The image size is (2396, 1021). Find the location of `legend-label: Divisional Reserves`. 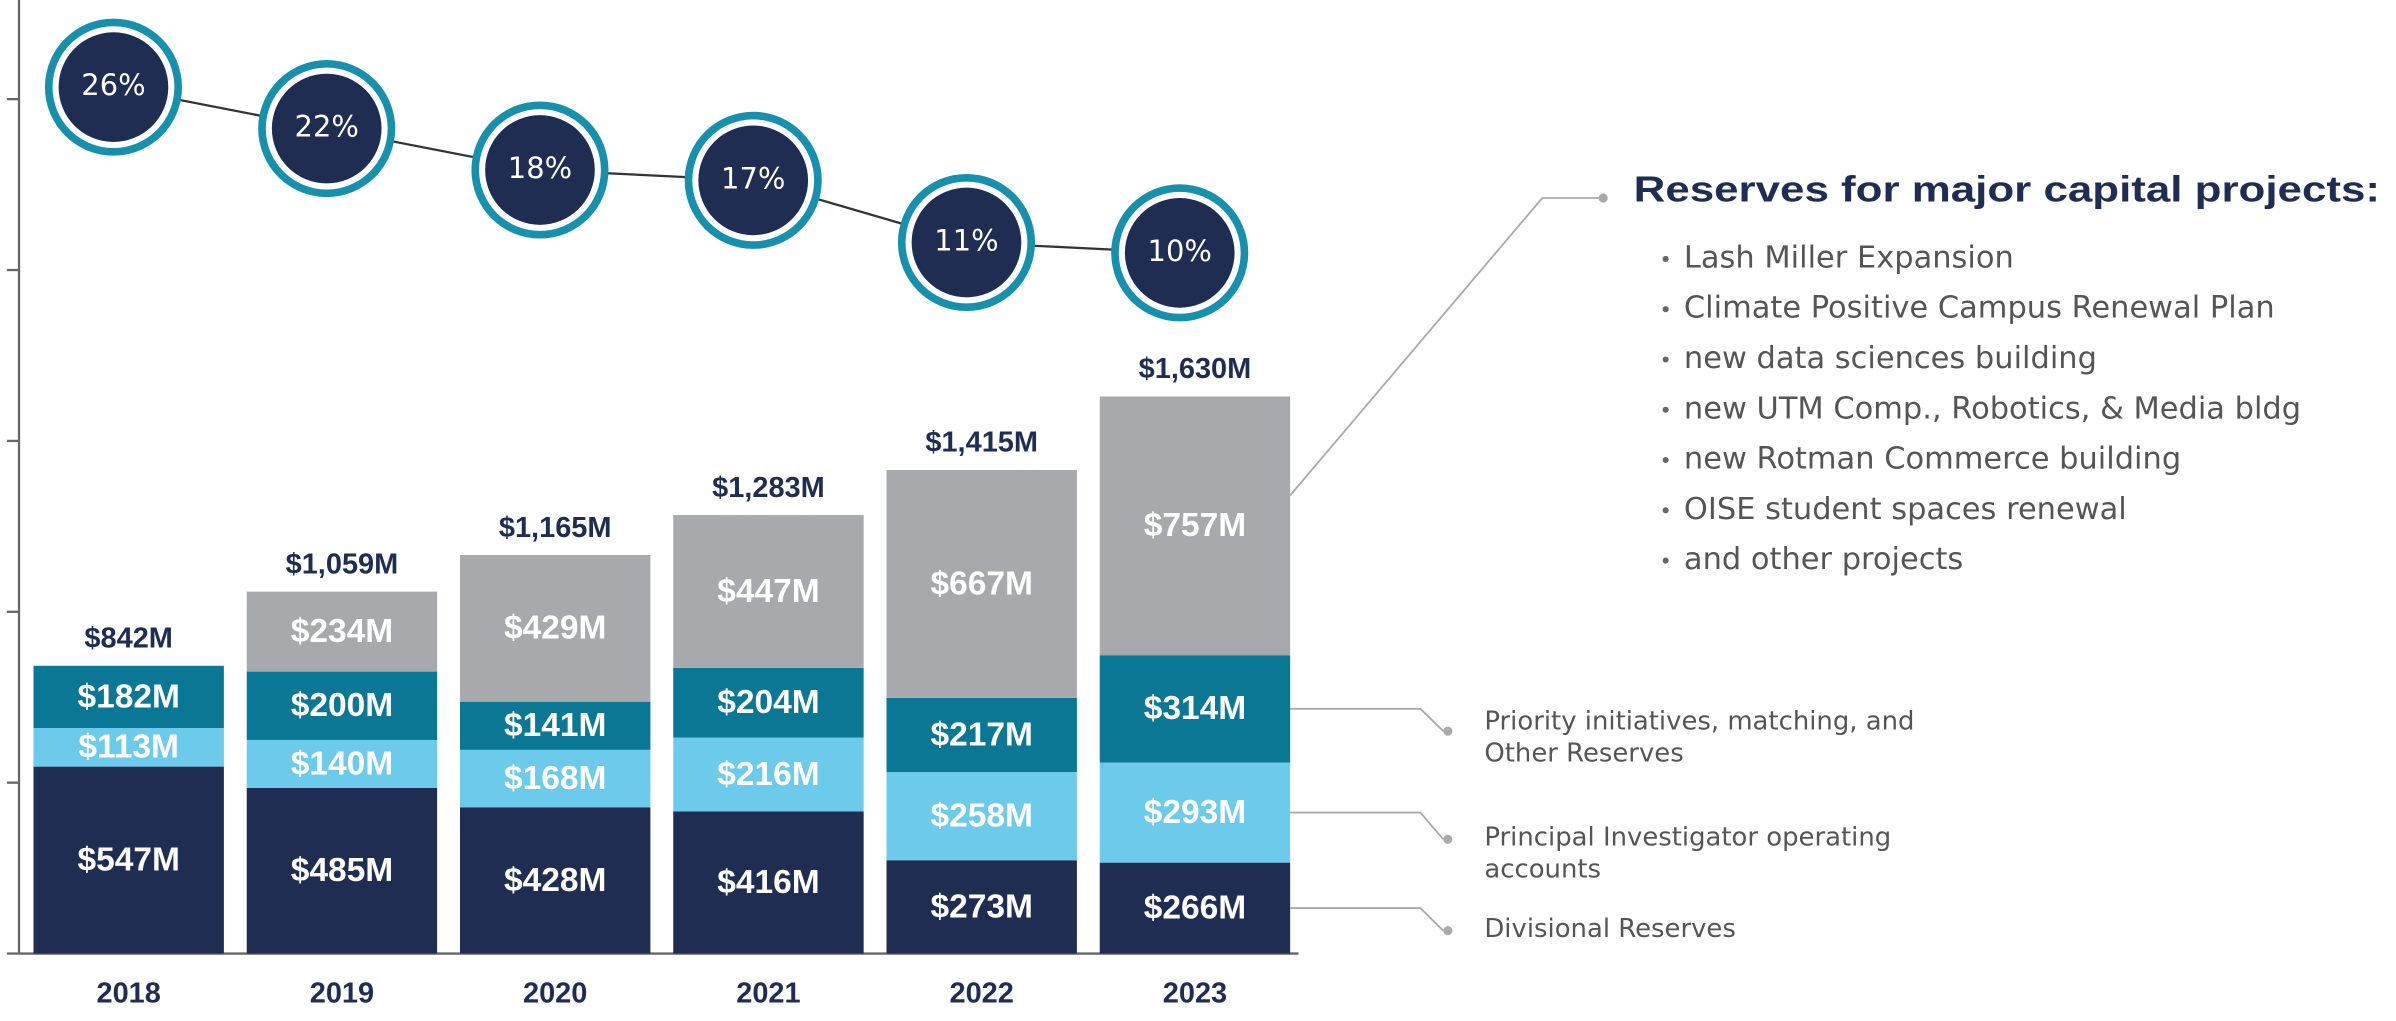

legend-label: Divisional Reserves is located at coordinates (1610, 929).